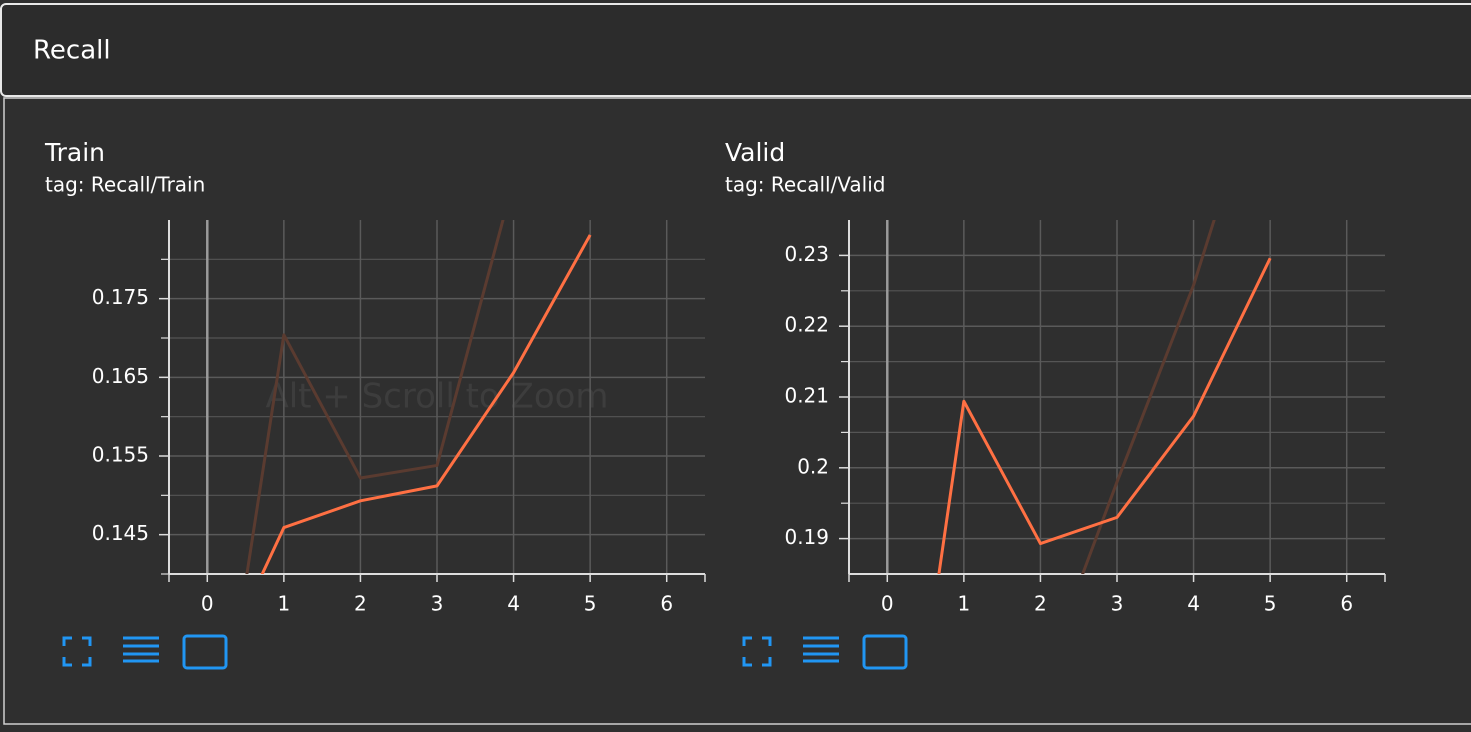 This screenshot has width=1471, height=732. What do you see at coordinates (813, 466) in the screenshot?
I see `y-tick-label: 0.2` at bounding box center [813, 466].